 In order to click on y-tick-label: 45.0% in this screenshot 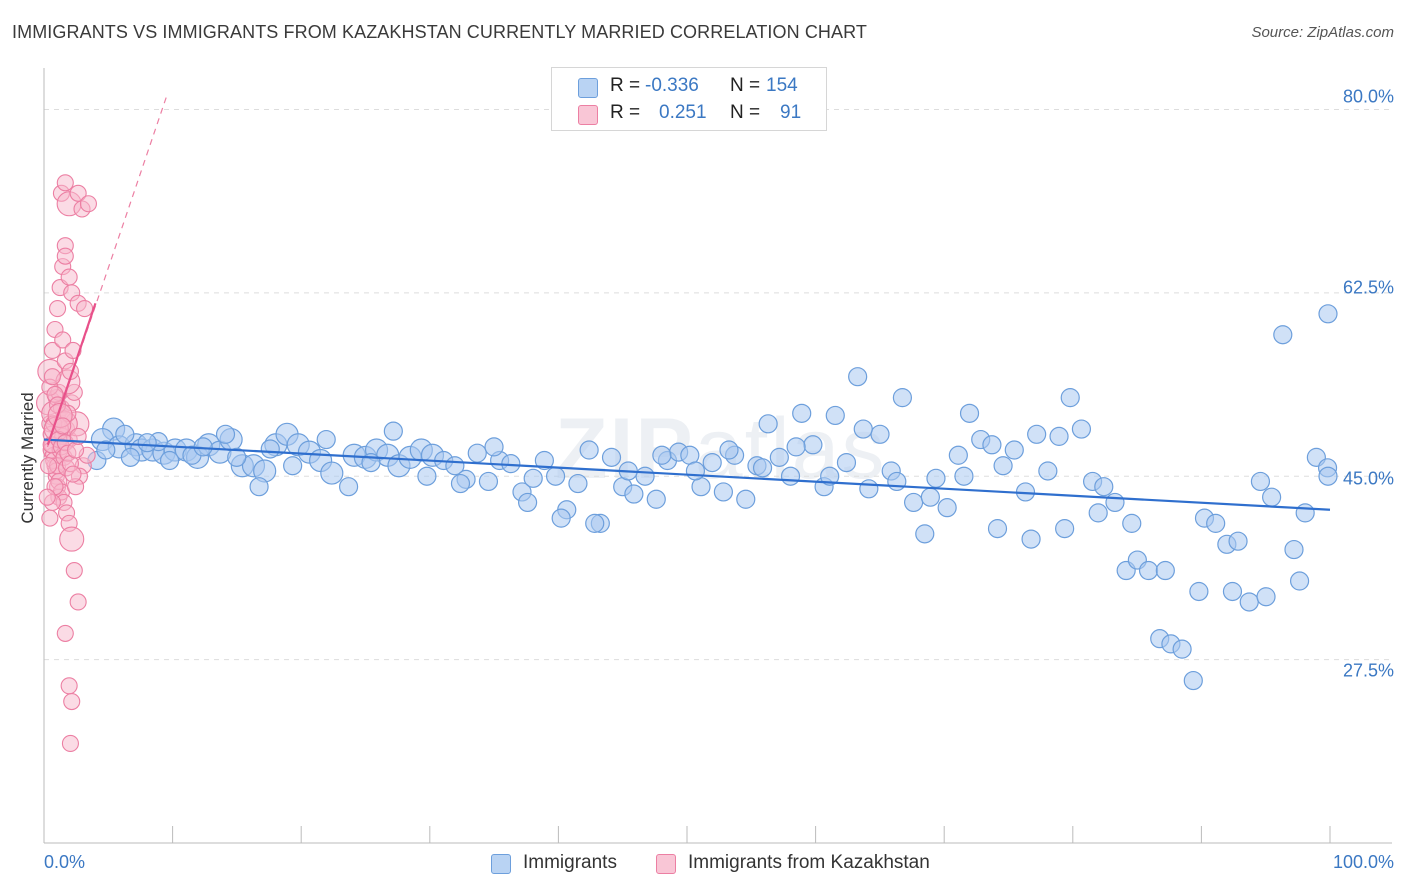, I will do `click(1368, 478)`.